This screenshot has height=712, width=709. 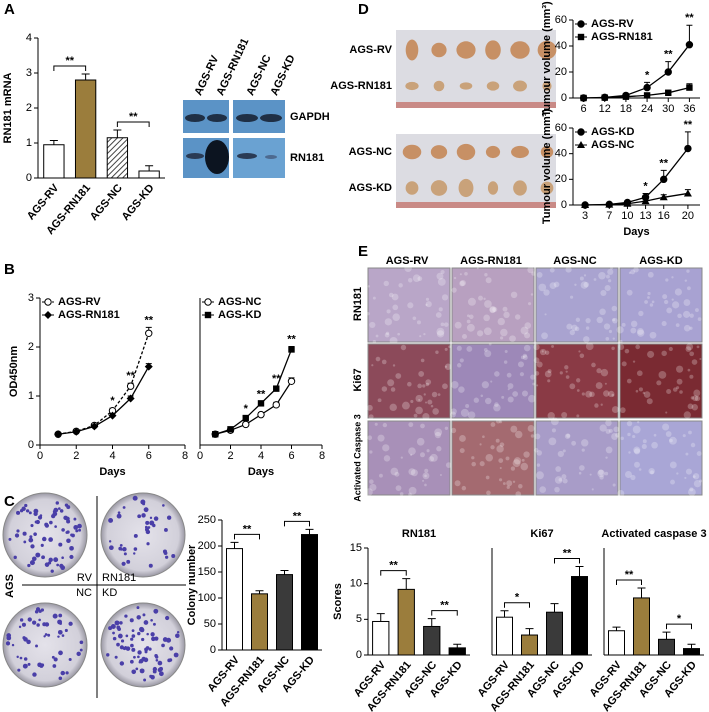 I want to click on colony-plates, so click(x=94, y=595).